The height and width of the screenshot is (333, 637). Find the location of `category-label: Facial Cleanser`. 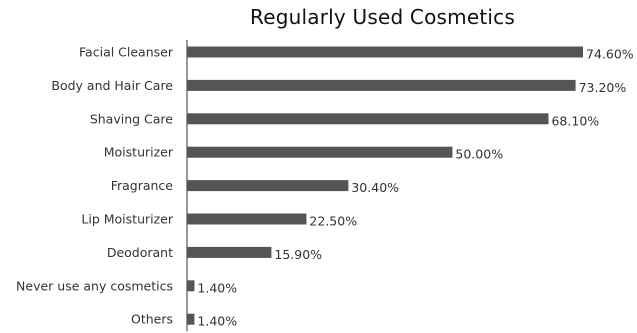

category-label: Facial Cleanser is located at coordinates (126, 52).